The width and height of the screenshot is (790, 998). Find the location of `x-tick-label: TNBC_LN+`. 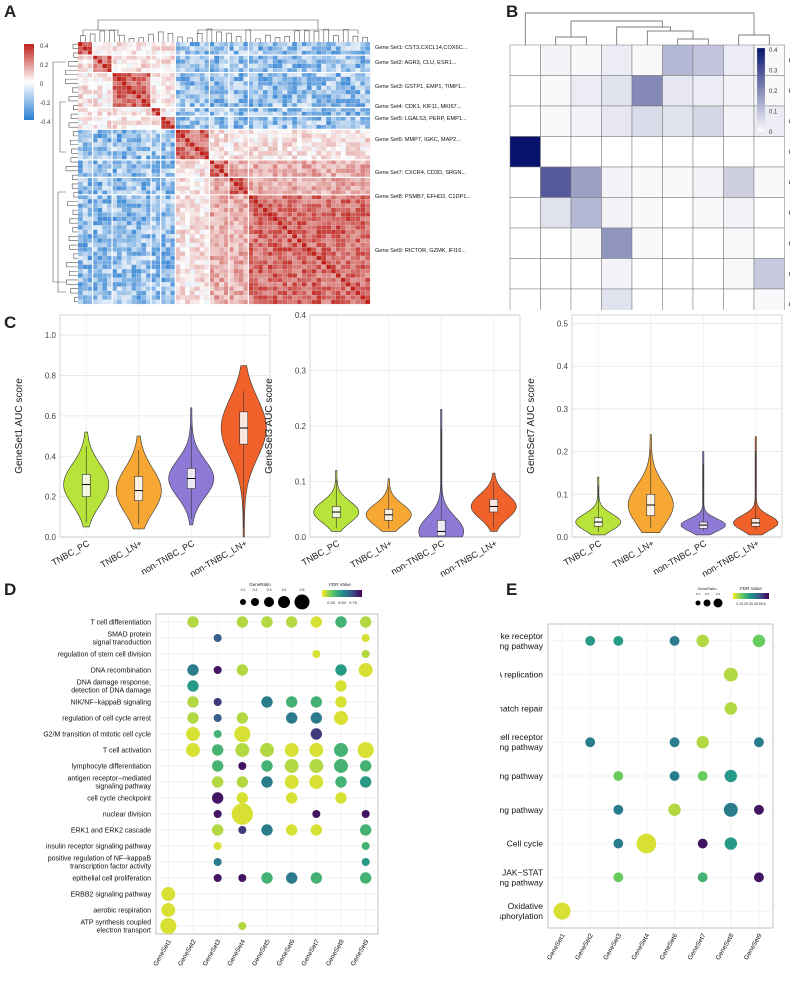

x-tick-label: TNBC_LN+ is located at coordinates (371, 554).